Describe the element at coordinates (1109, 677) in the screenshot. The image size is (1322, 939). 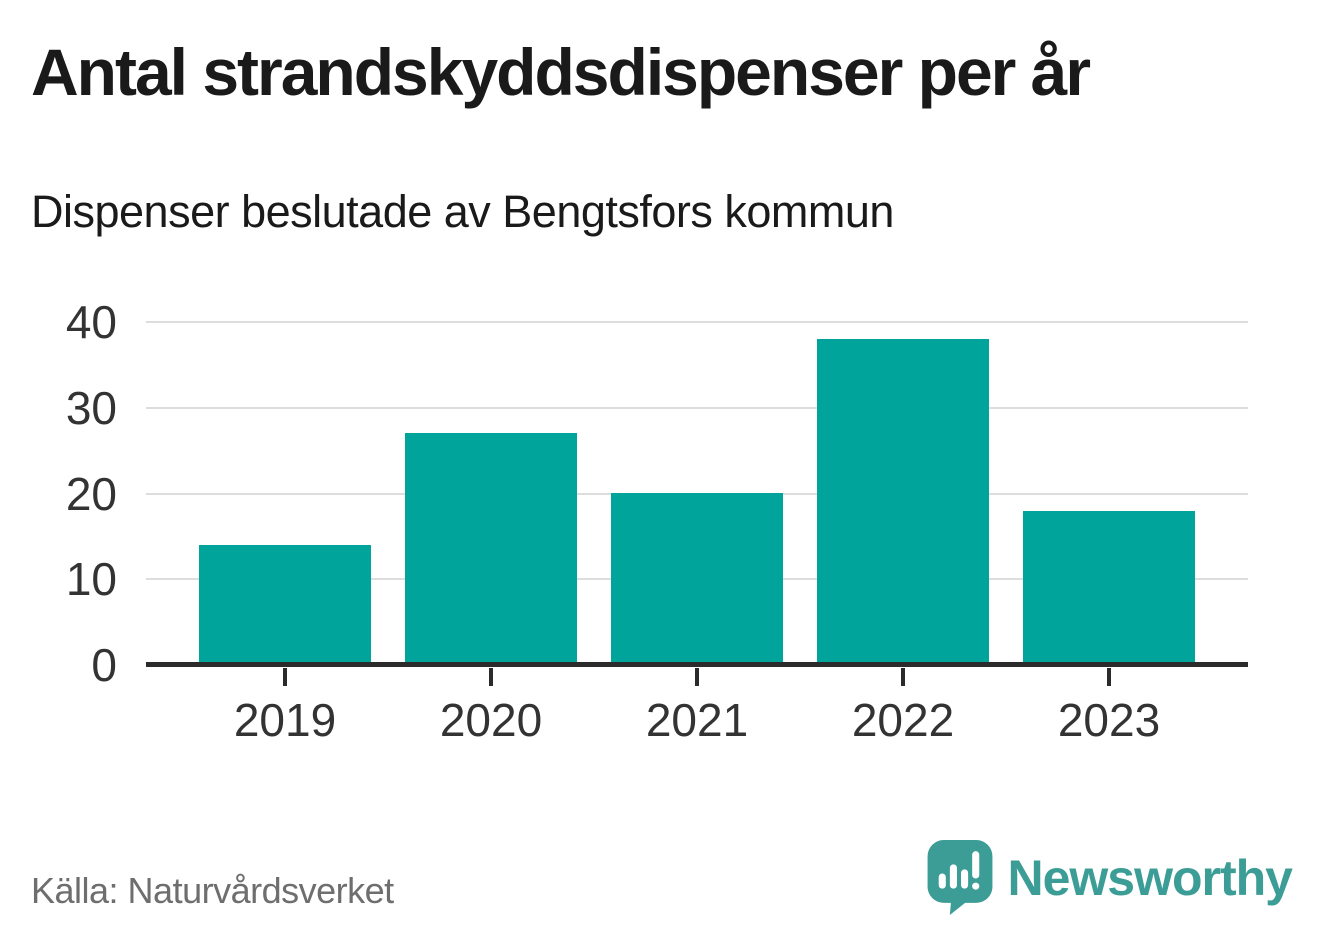
I see `x-axis-tick-2023` at that location.